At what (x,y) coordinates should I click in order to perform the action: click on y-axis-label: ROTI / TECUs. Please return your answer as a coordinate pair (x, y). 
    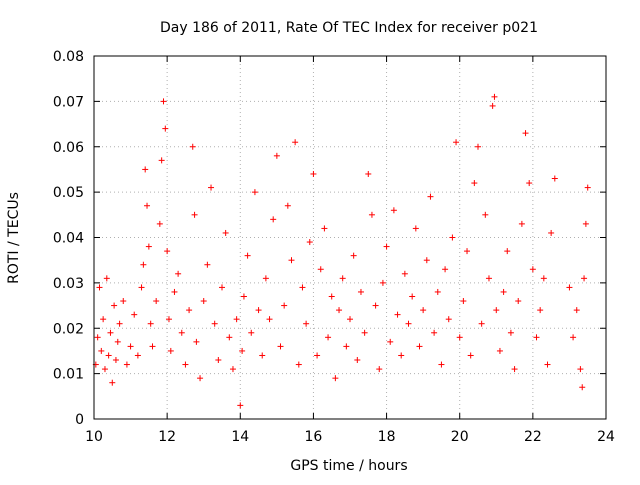
    Looking at the image, I should click on (14, 238).